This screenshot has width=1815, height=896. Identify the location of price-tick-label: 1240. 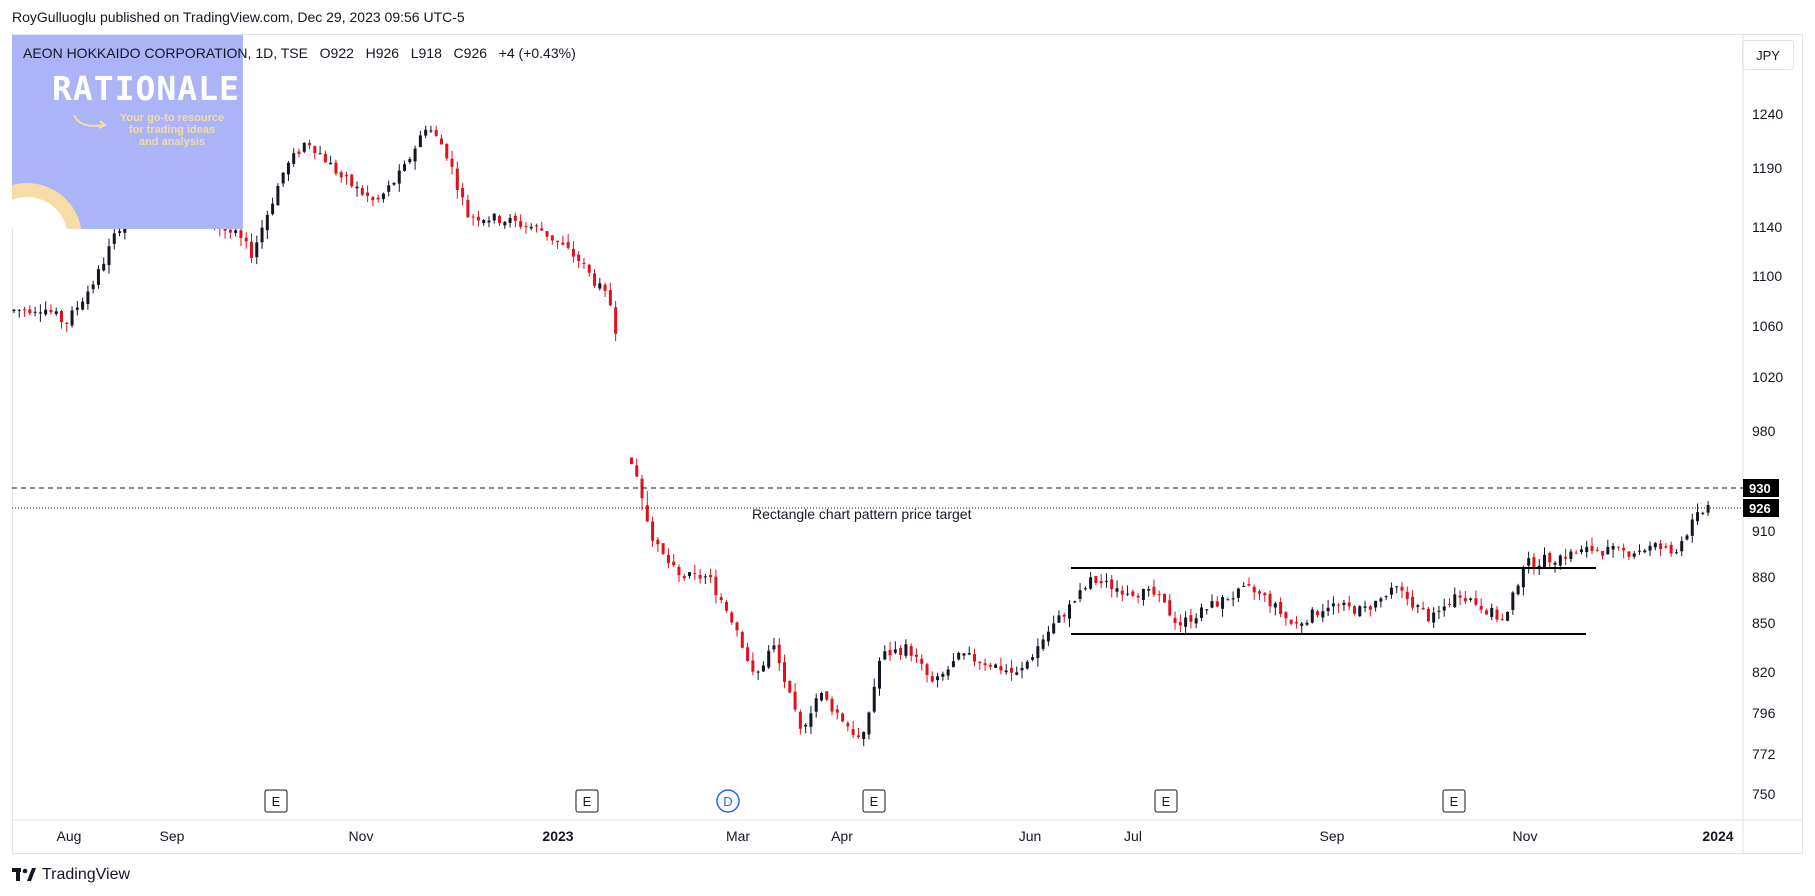
(1767, 114).